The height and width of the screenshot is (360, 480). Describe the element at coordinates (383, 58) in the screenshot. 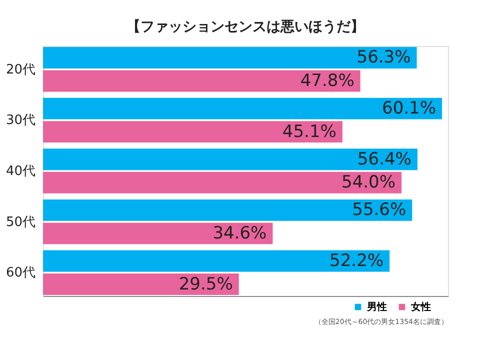

I see `data-label: 56.3%` at that location.